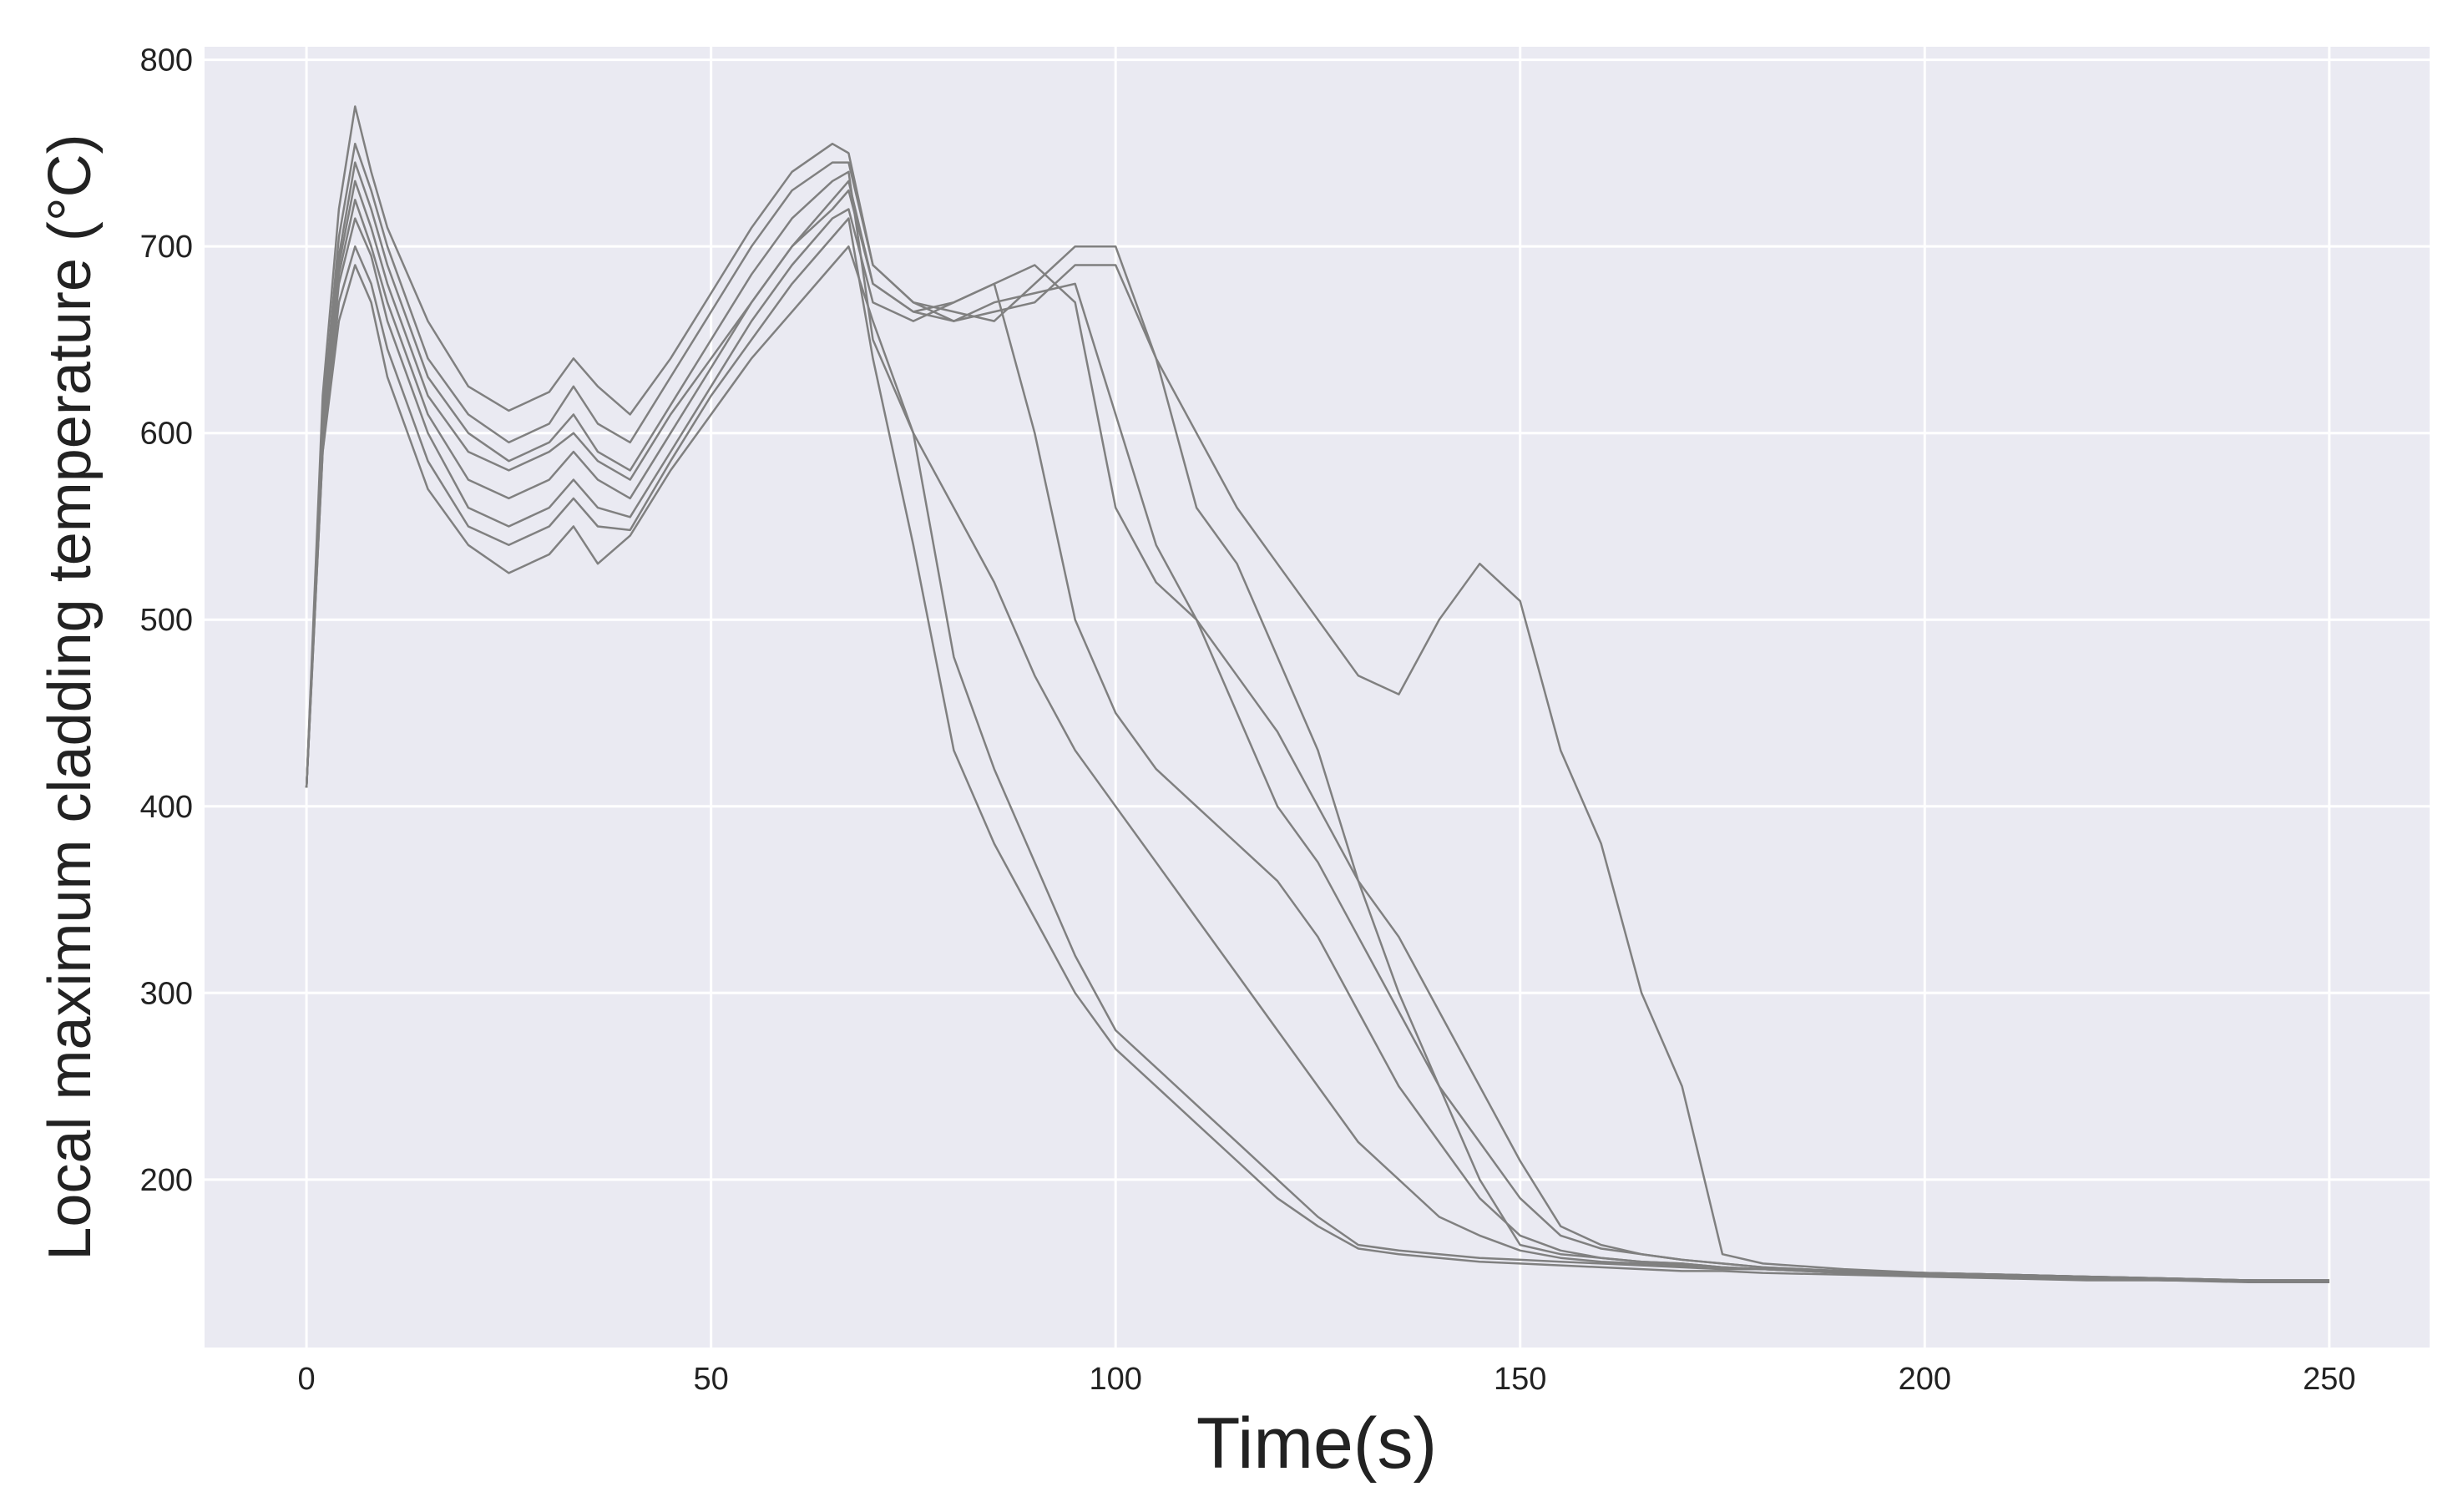  Describe the element at coordinates (1925, 1379) in the screenshot. I see `x-tick-label: 200` at that location.